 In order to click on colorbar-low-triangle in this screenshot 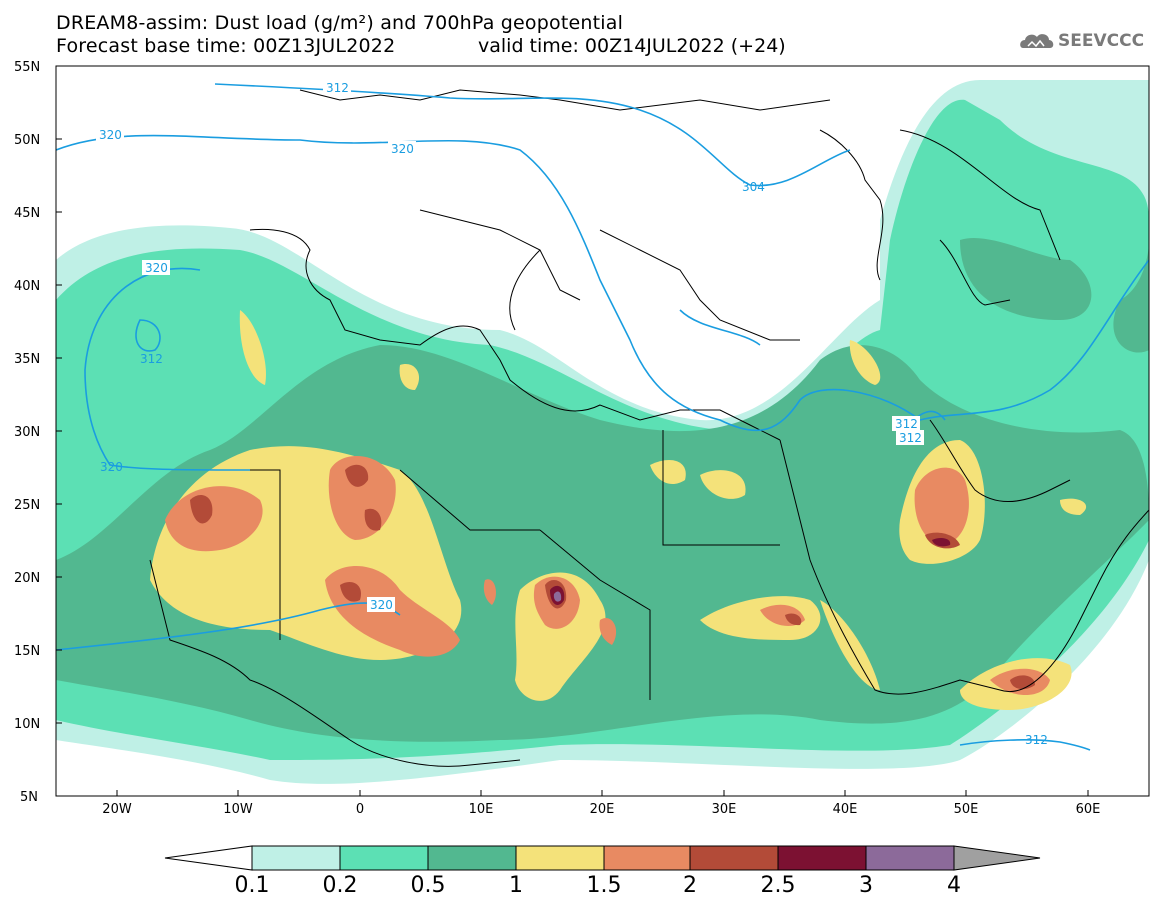, I will do `click(208, 858)`.